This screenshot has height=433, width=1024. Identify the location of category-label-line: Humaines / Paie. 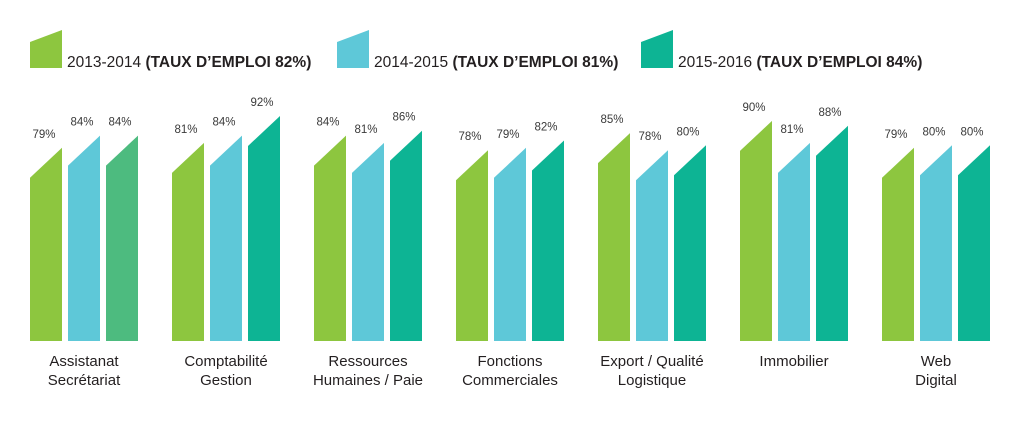
(368, 380).